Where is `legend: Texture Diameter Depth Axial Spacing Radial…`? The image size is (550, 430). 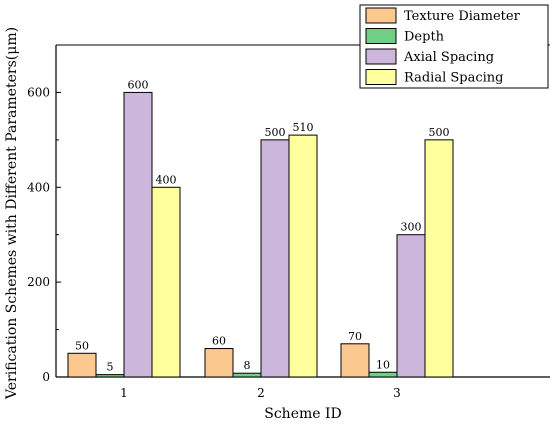 legend: Texture Diameter Depth Axial Spacing Radial… is located at coordinates (454, 46).